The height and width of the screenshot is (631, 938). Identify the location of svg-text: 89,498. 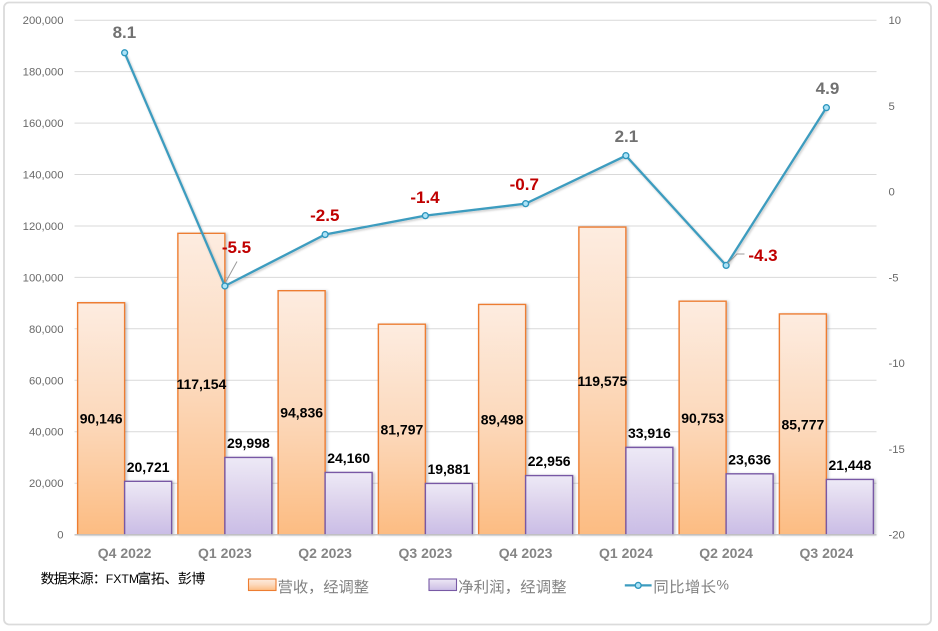
(502, 420).